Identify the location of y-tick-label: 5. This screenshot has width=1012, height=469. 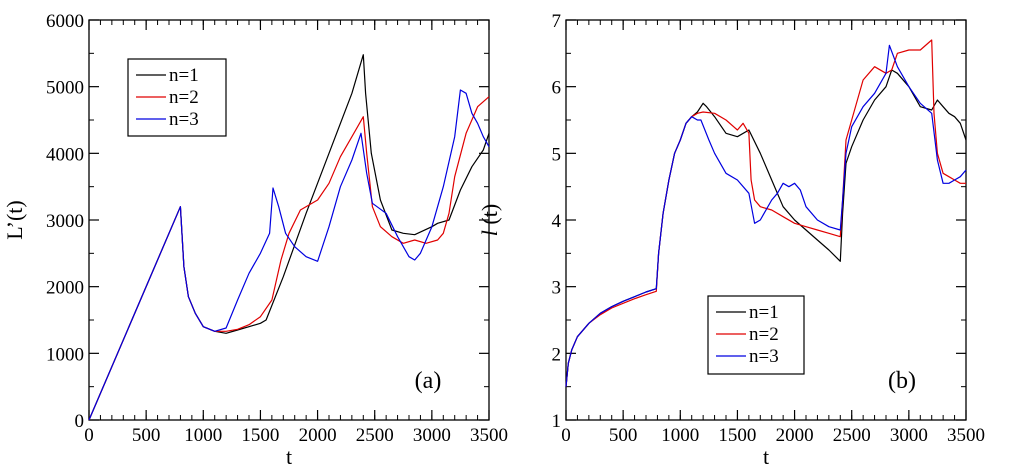
(557, 154).